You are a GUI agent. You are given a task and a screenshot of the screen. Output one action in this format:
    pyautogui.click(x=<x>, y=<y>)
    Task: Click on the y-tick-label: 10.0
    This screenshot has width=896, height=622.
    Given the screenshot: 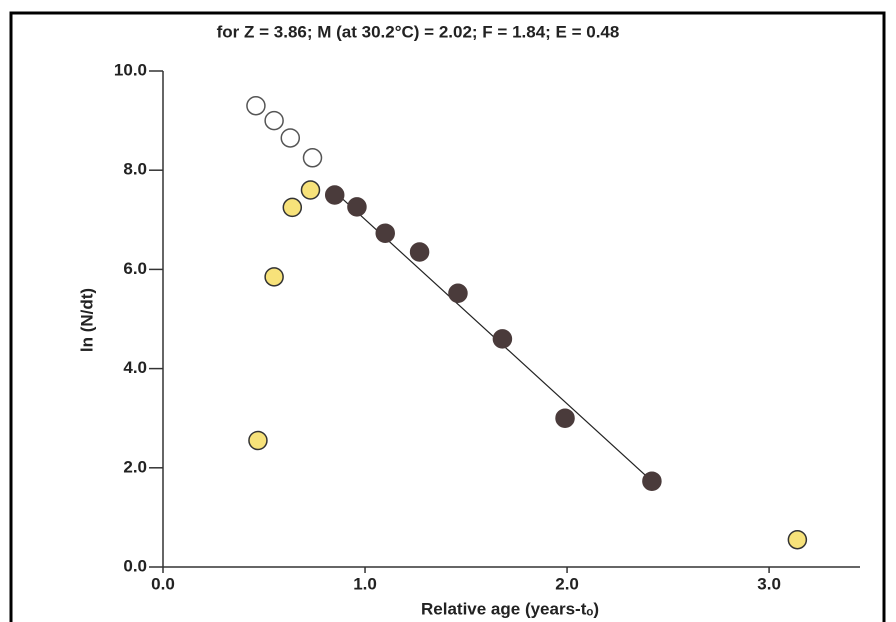 What is the action you would take?
    pyautogui.click(x=130, y=69)
    